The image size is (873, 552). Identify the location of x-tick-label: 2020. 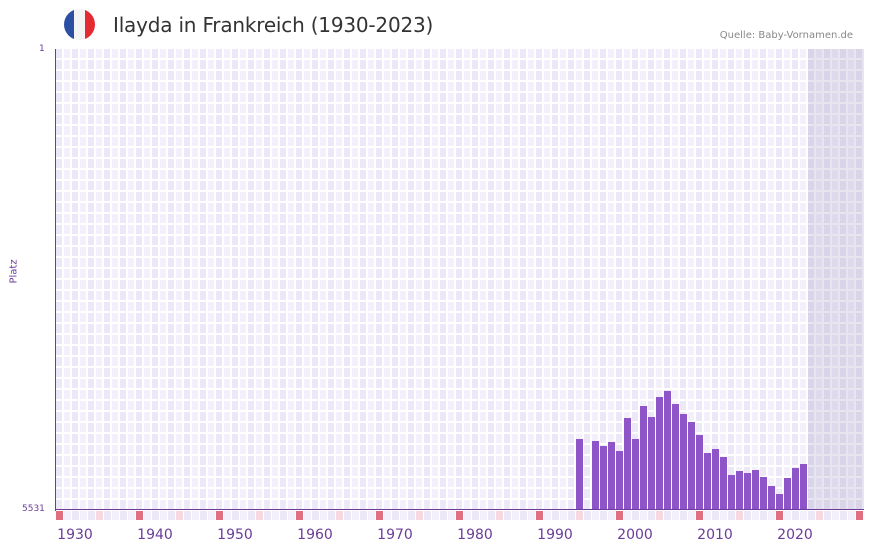
(795, 535).